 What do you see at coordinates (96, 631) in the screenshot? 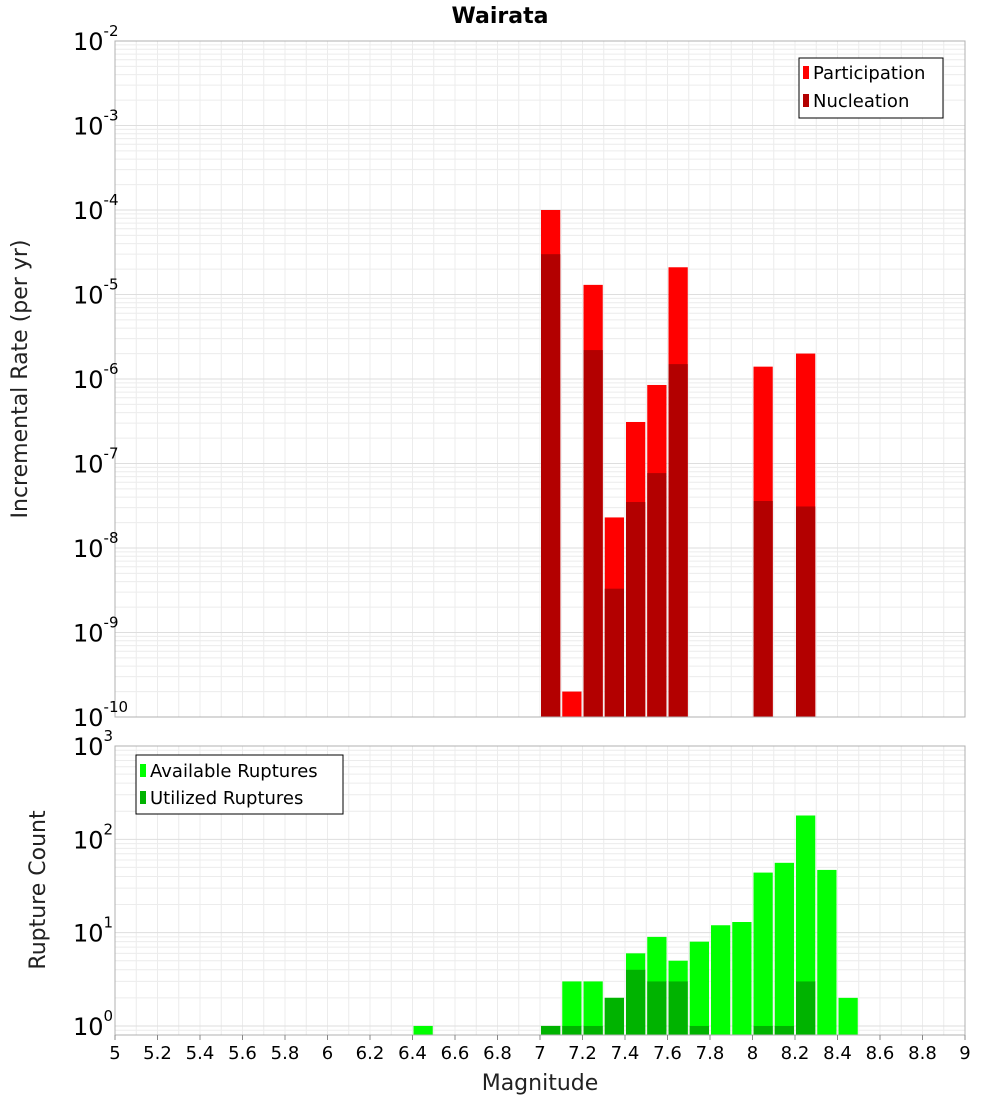
I see `top-y-tick-label: 10⁻⁹` at bounding box center [96, 631].